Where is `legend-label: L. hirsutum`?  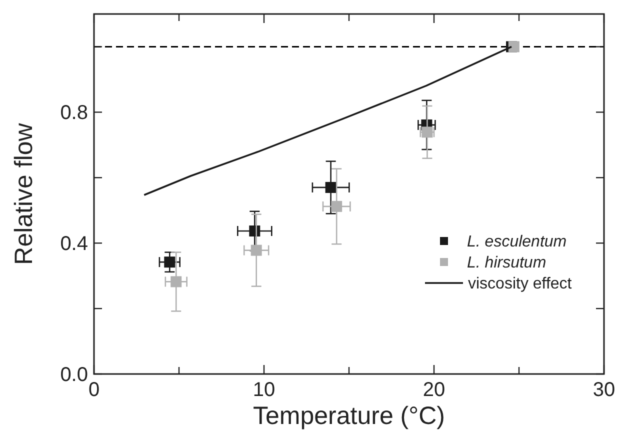 legend-label: L. hirsutum is located at coordinates (506, 263).